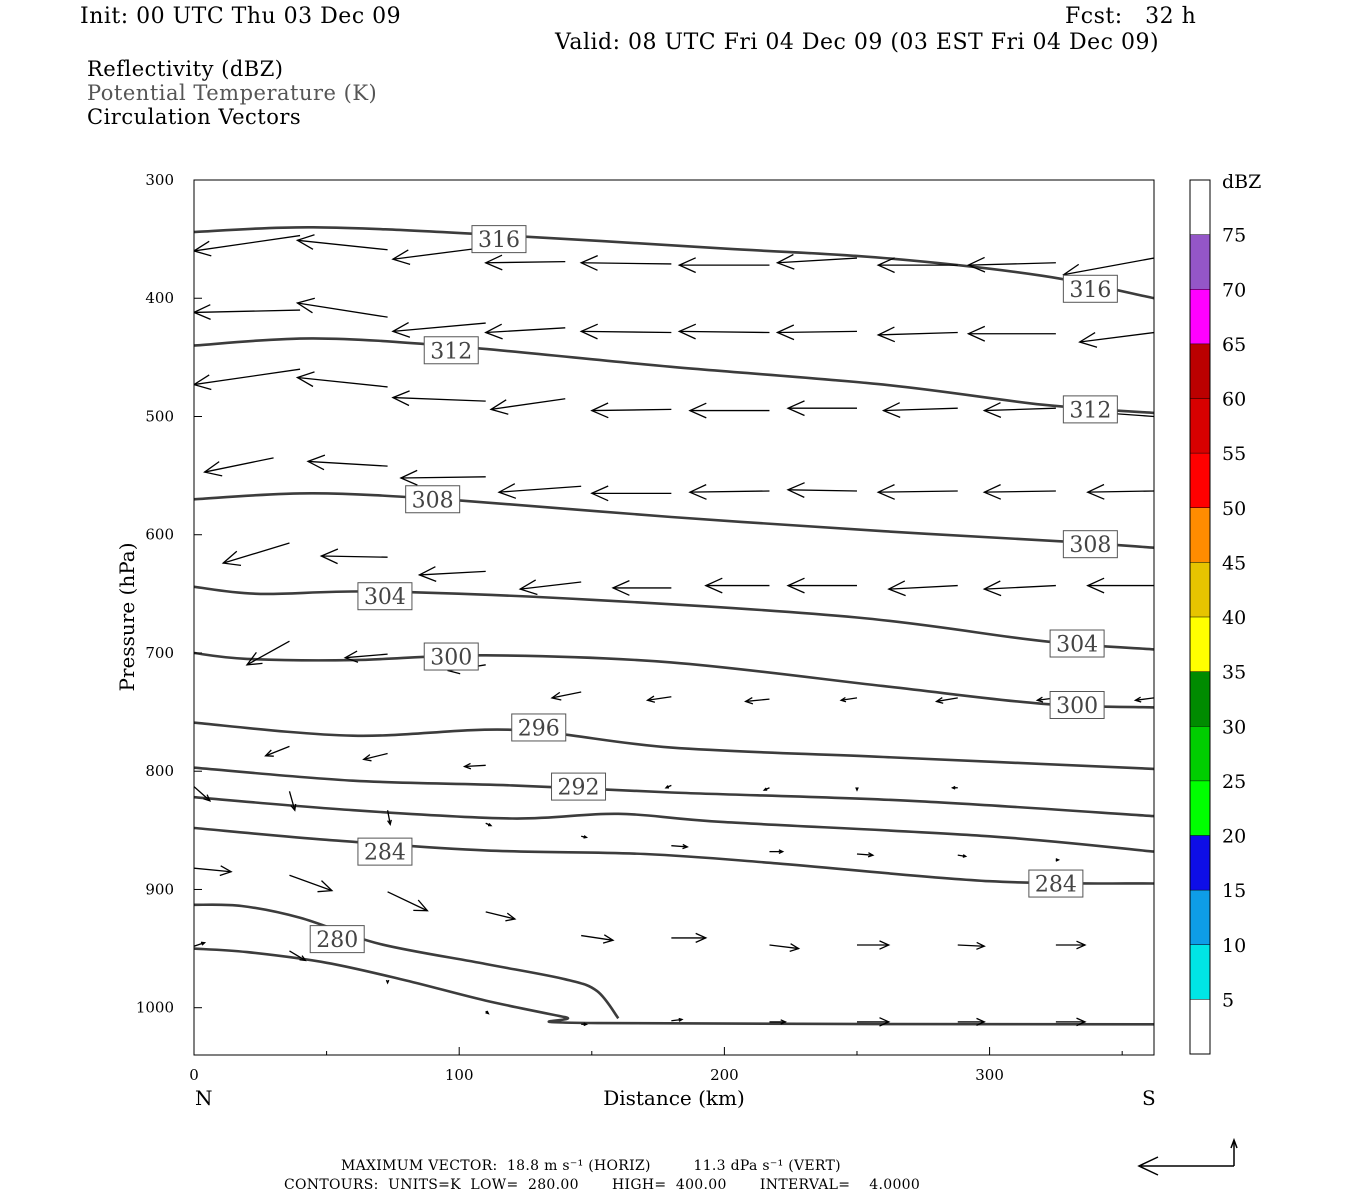 This screenshot has width=1350, height=1200. What do you see at coordinates (1187, 1156) in the screenshot?
I see `reference-vector` at bounding box center [1187, 1156].